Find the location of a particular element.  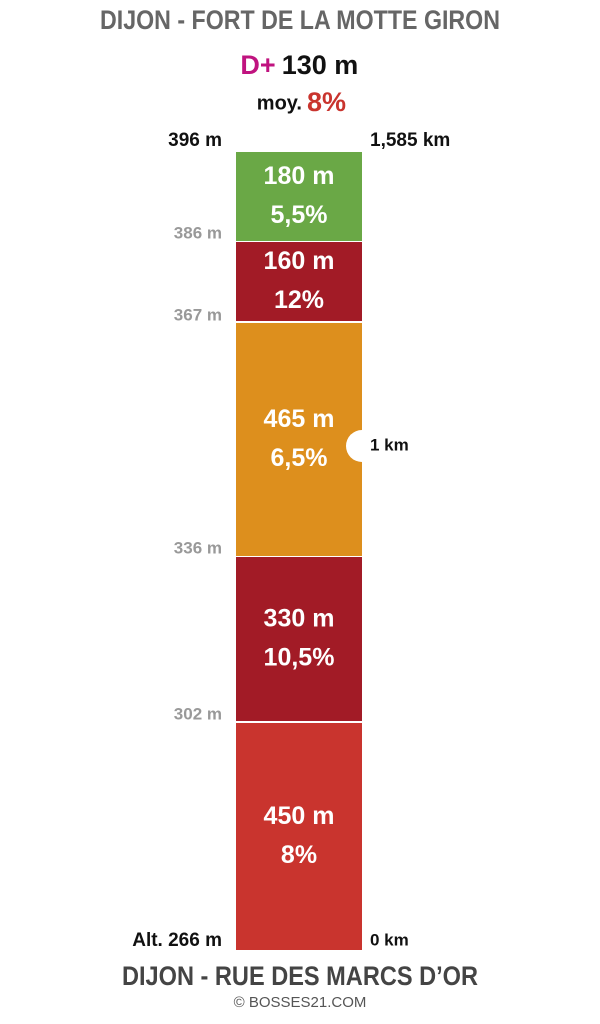

avg: 8% is located at coordinates (326, 102).